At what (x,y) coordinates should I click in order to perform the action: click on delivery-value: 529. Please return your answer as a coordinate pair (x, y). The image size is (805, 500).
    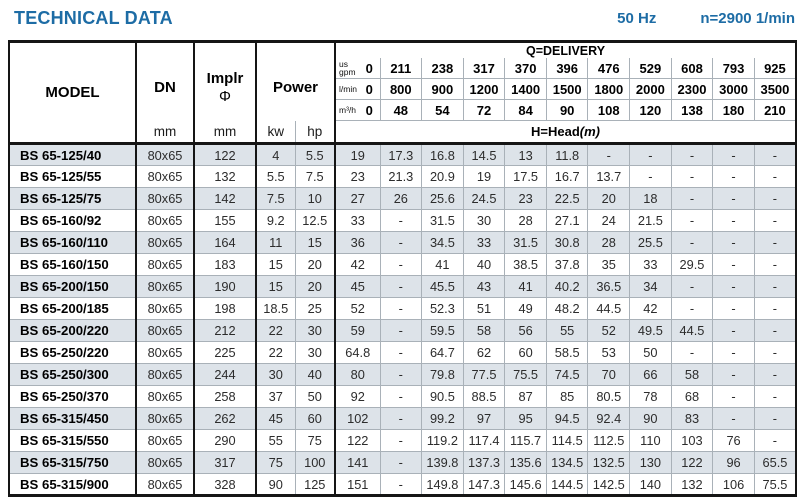
    Looking at the image, I should click on (650, 68).